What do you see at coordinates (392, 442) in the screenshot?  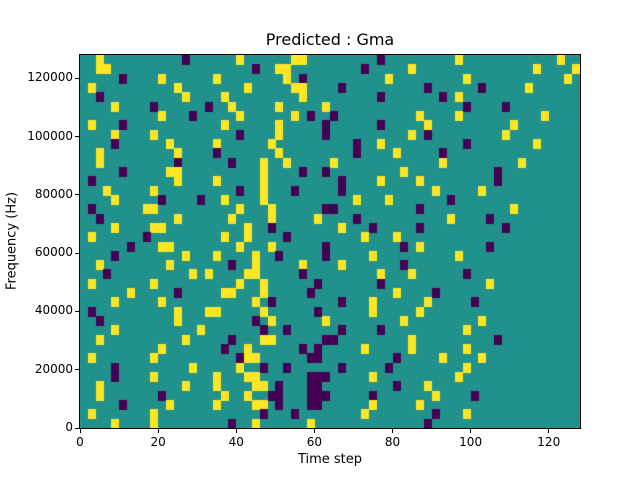 I see `x-tick-label: 80` at bounding box center [392, 442].